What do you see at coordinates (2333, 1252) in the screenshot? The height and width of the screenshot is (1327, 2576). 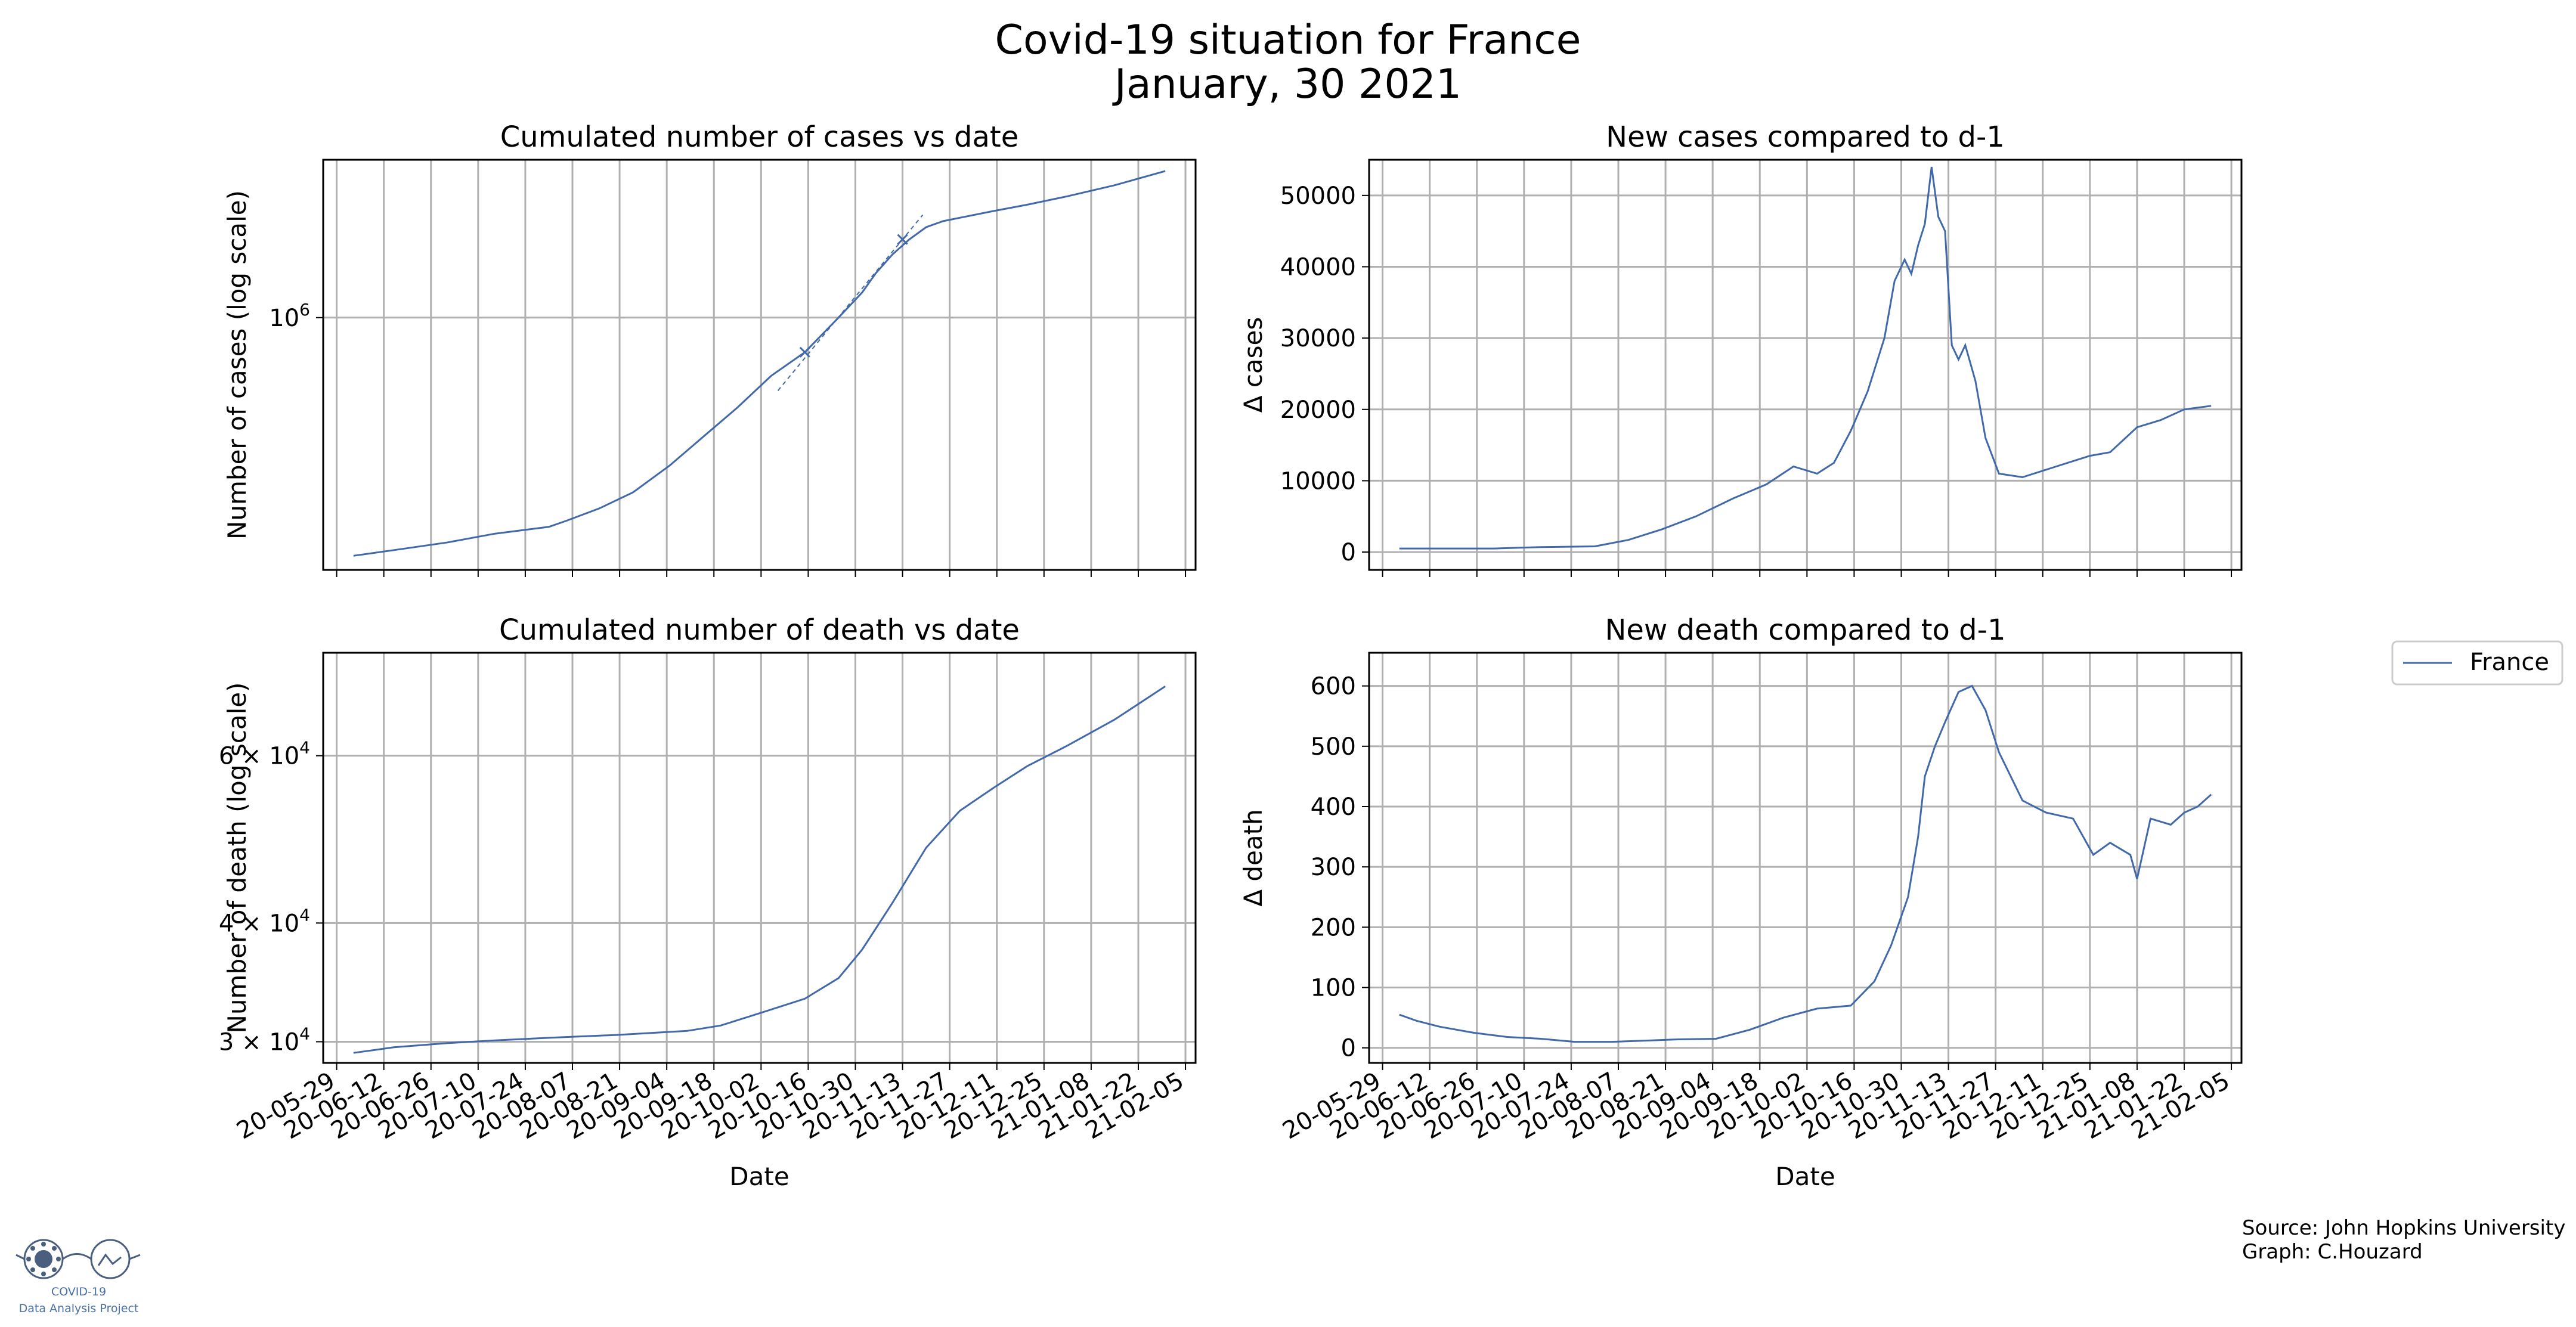 I see `graph-credit-line: Graph: C.Houzard` at bounding box center [2333, 1252].